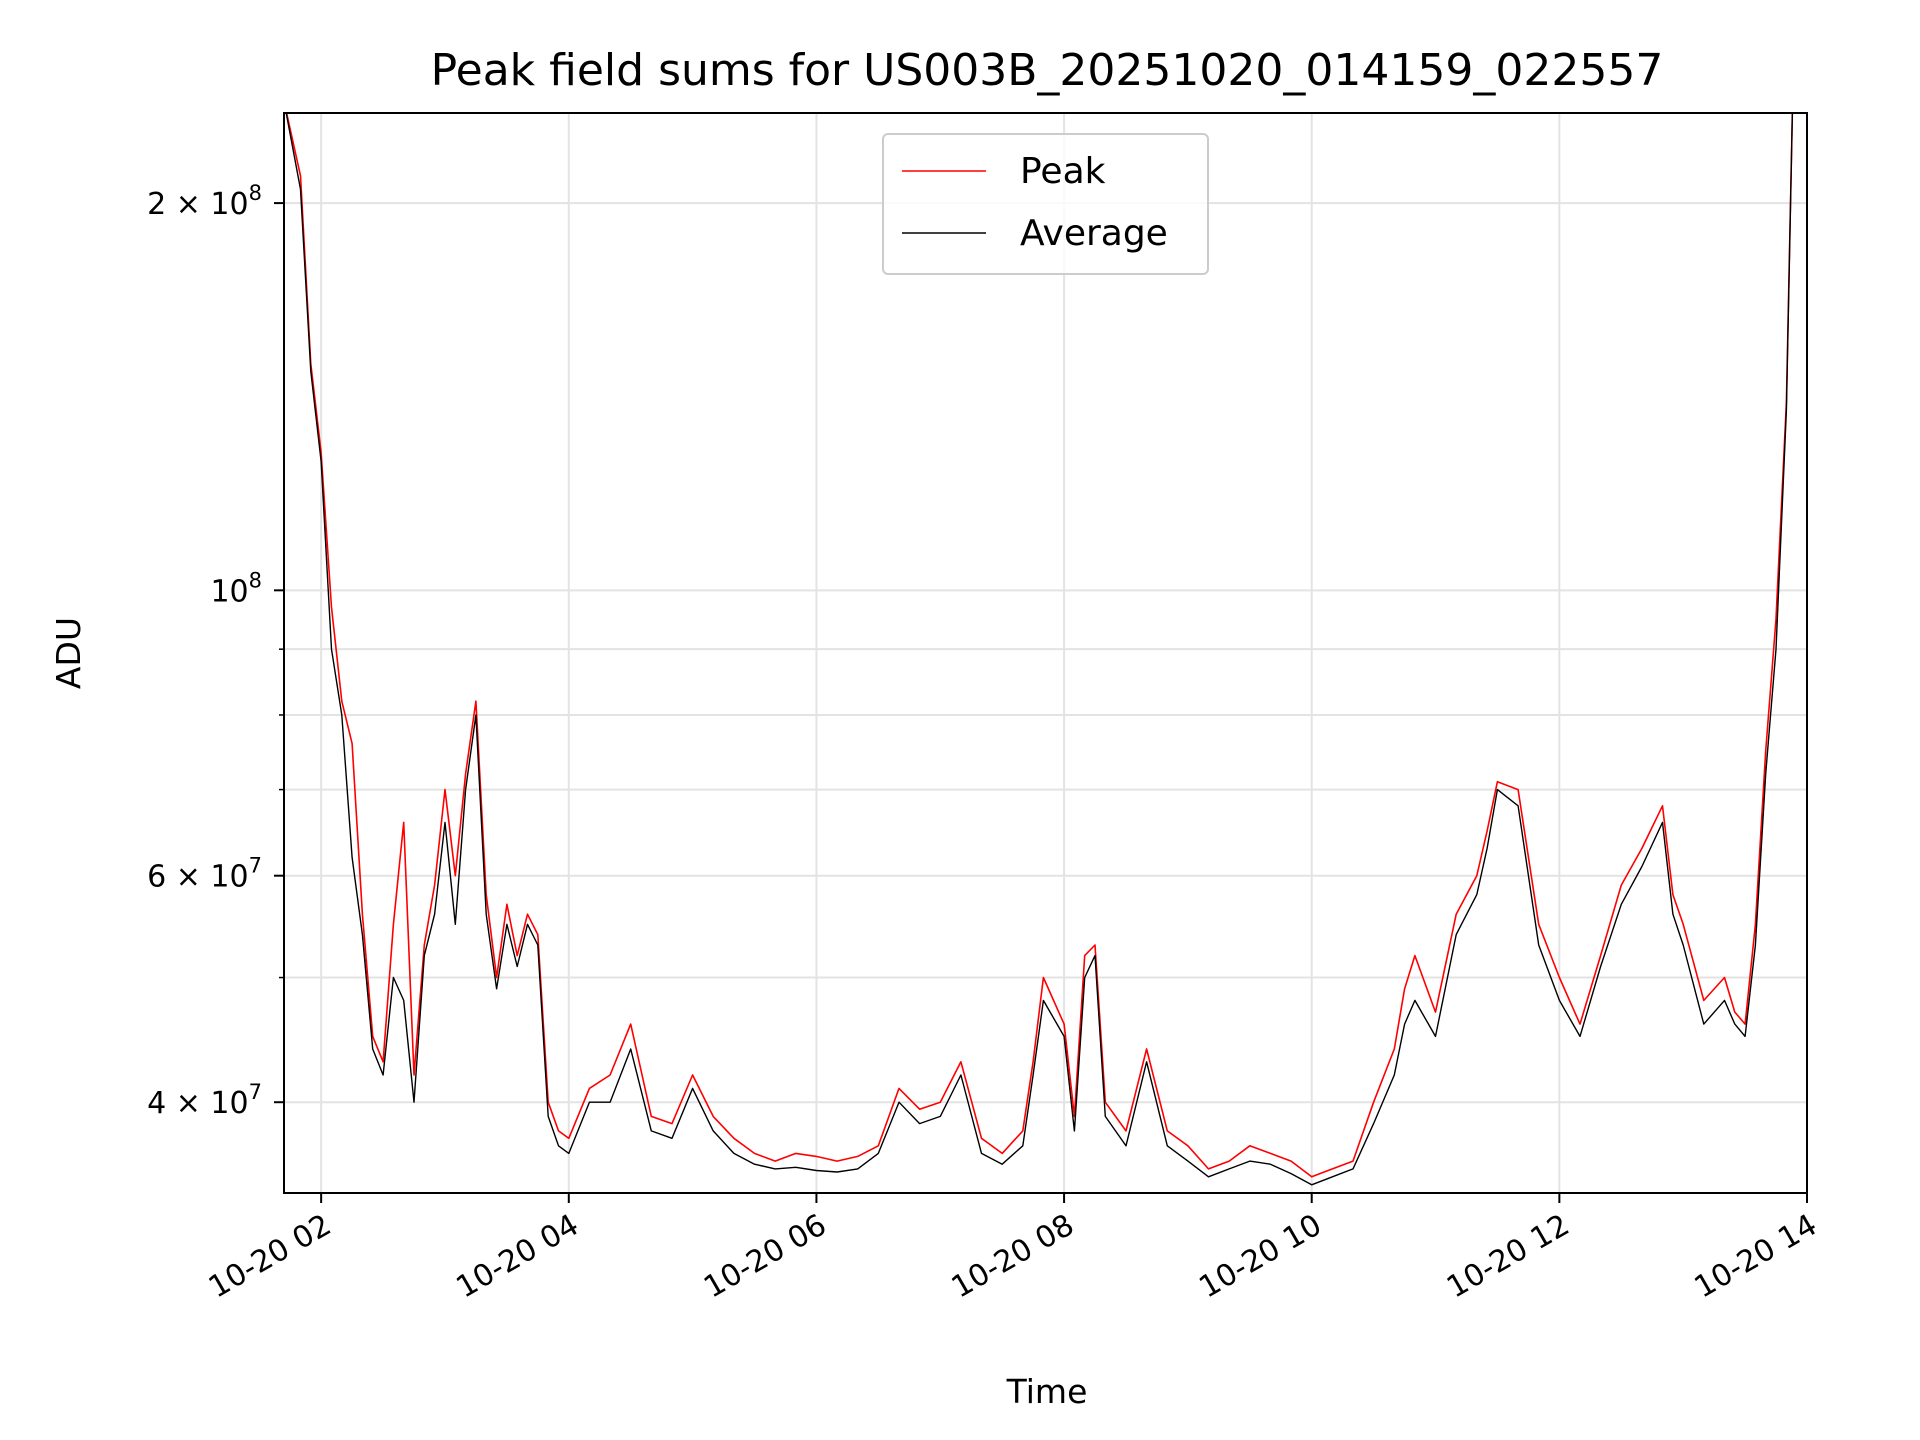  Describe the element at coordinates (204, 1100) in the screenshot. I see `y-tick-label: 4 × 107` at that location.